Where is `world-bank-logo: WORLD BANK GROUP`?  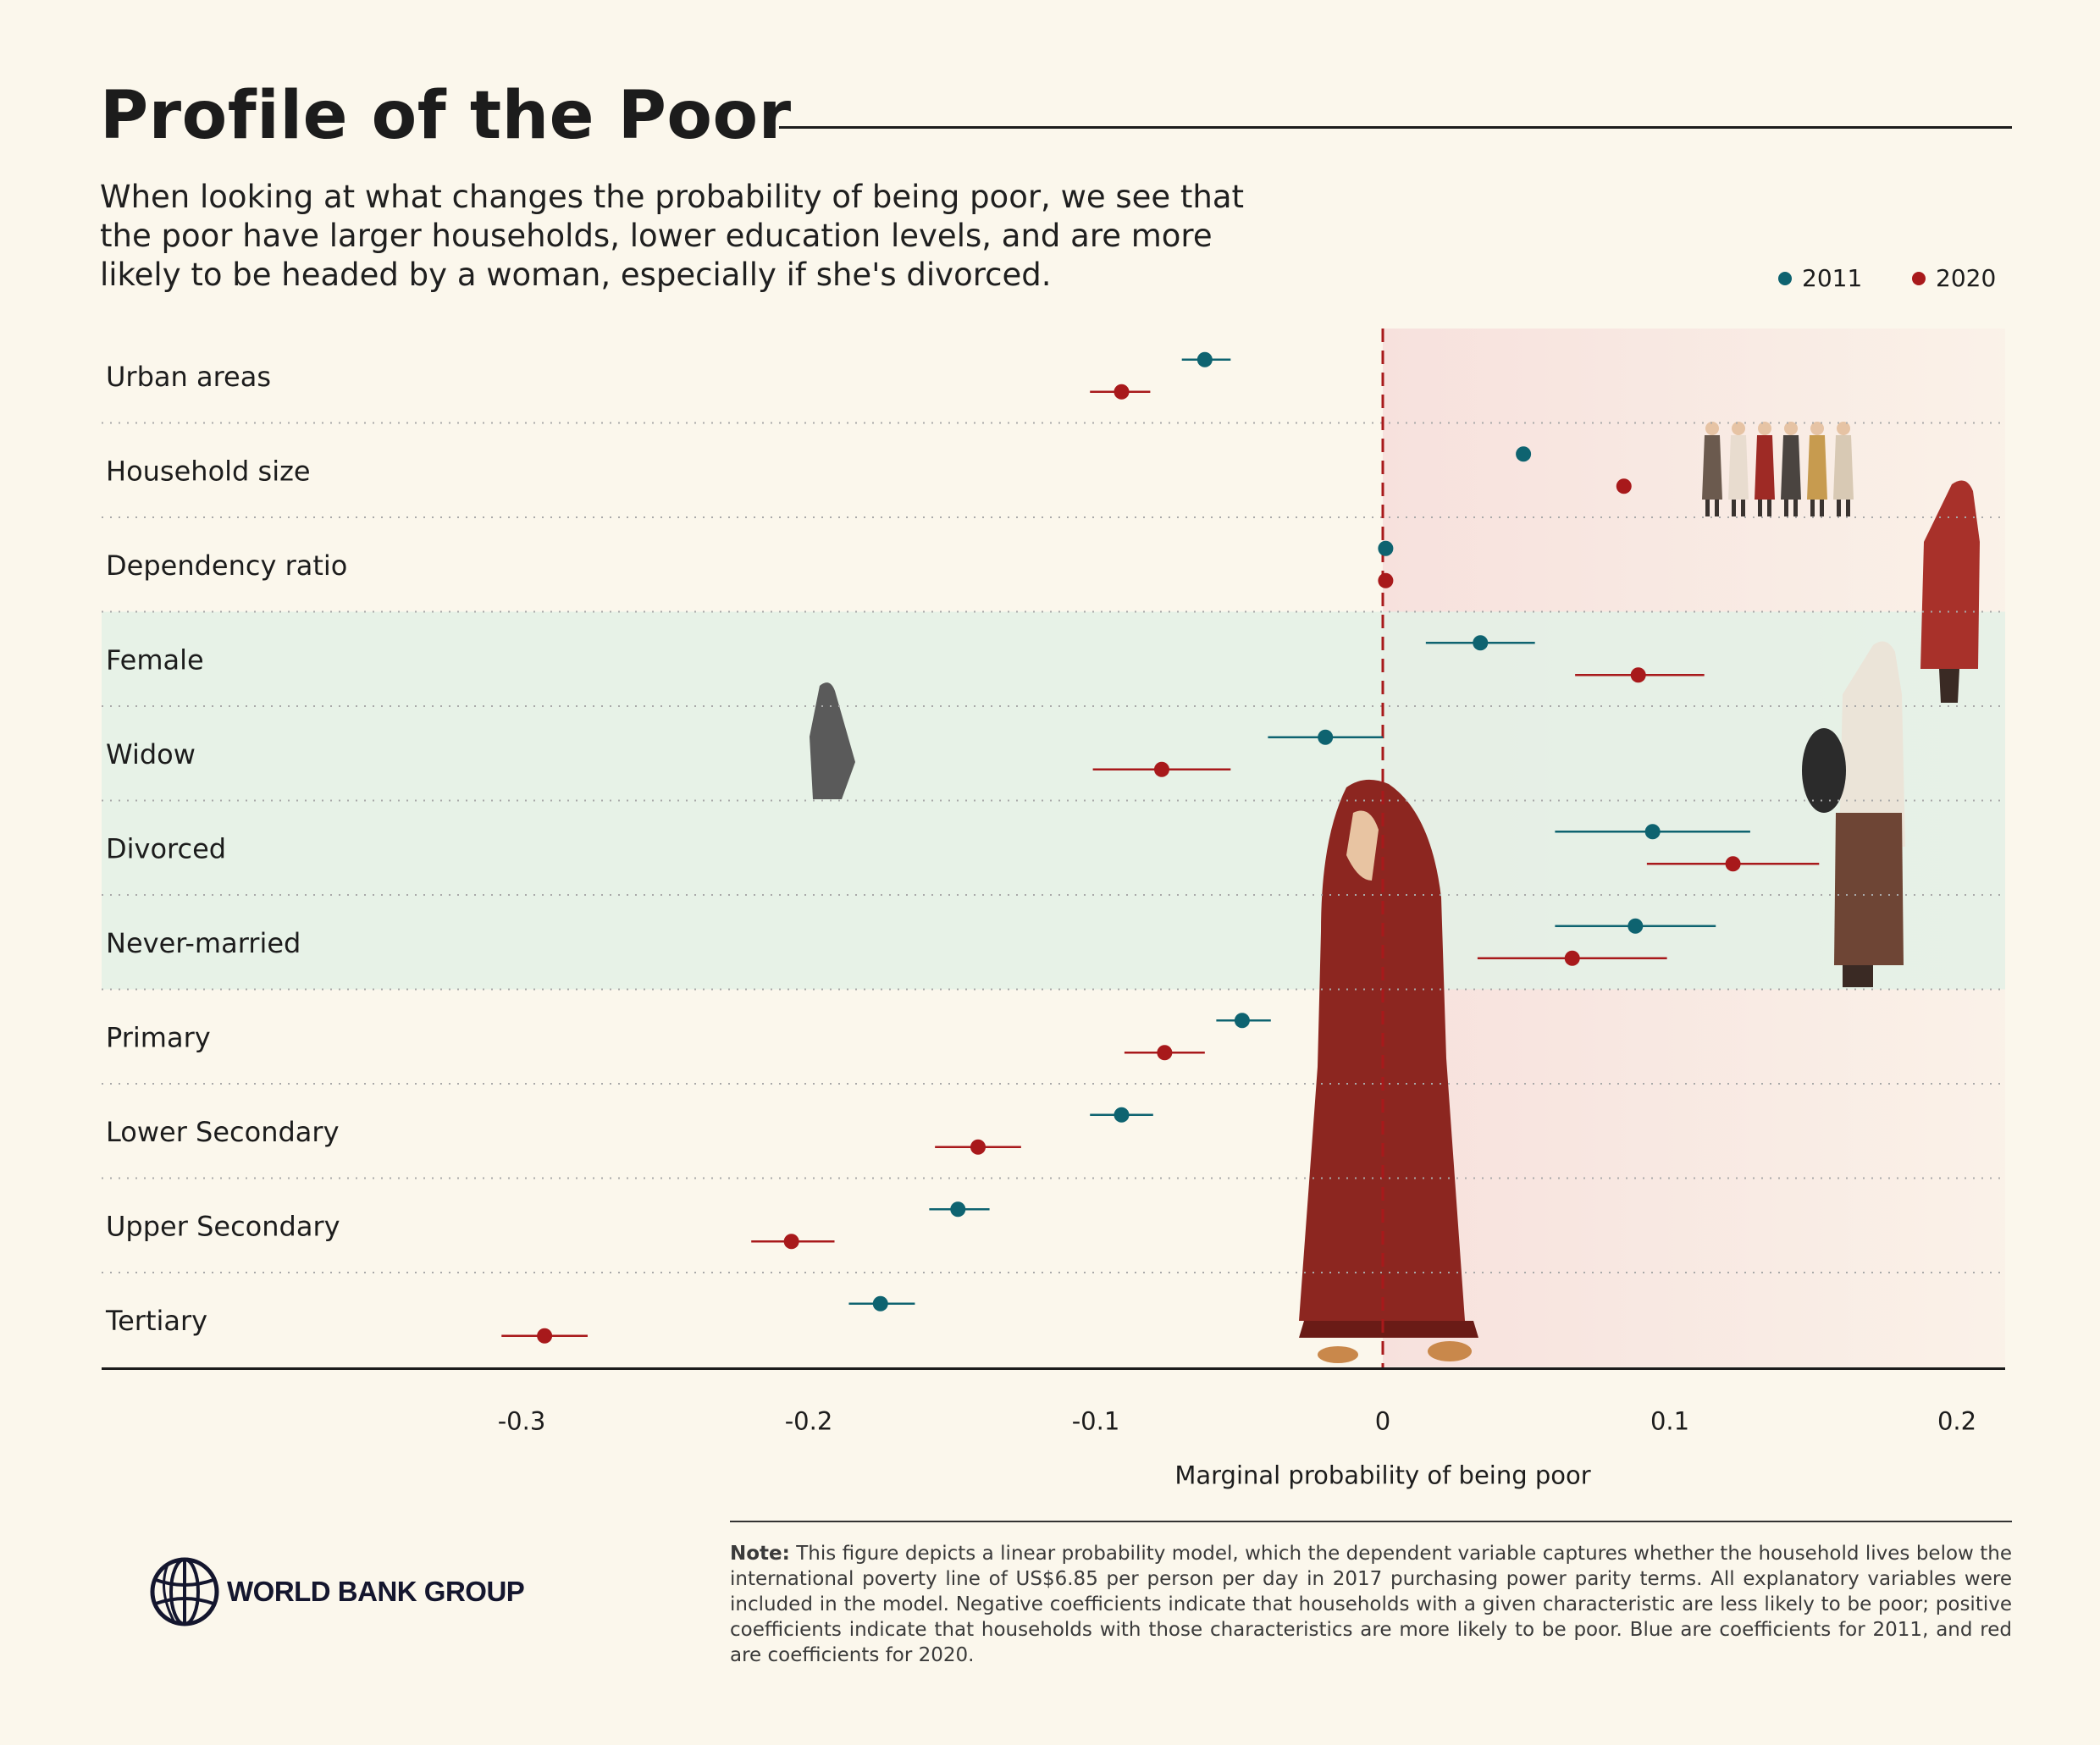 world-bank-logo: WORLD BANK GROUP is located at coordinates (337, 1591).